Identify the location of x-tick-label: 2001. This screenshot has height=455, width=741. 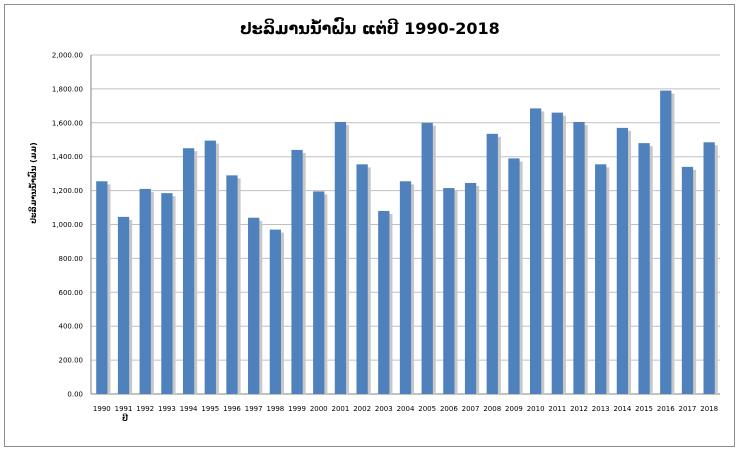
(341, 409).